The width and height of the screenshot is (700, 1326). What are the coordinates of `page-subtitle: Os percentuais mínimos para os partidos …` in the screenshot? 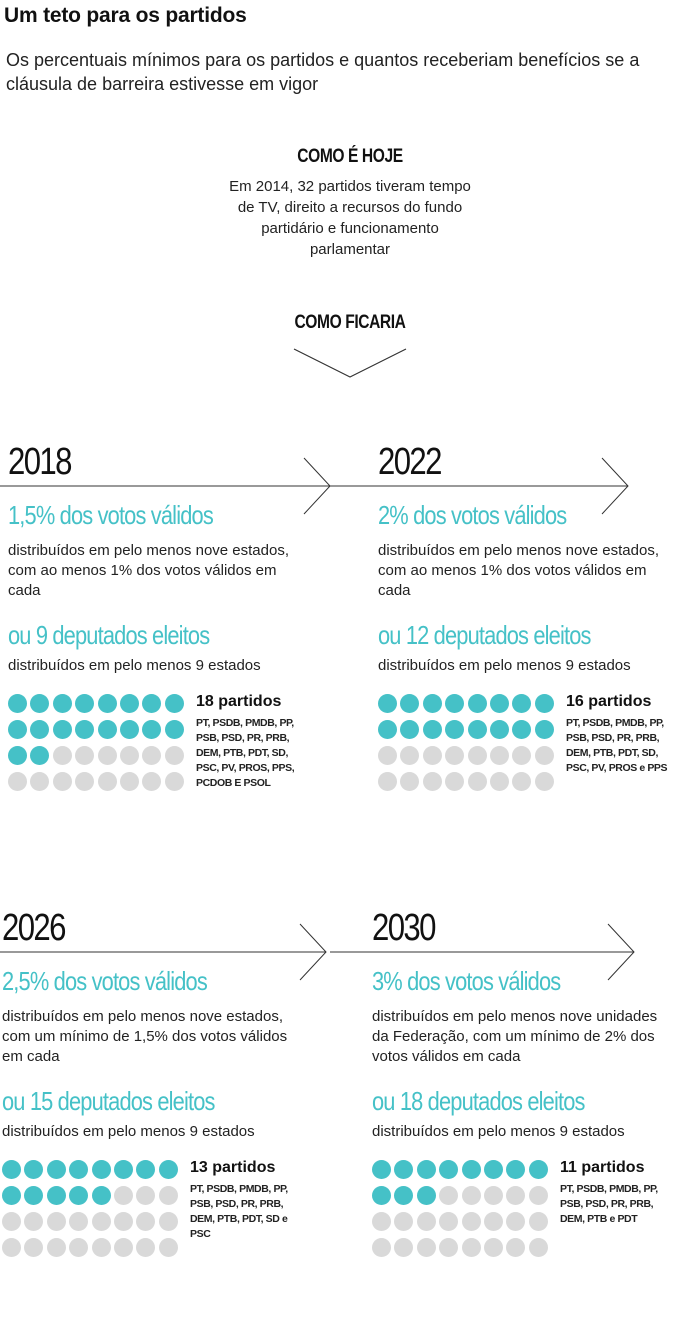 It's located at (323, 72).